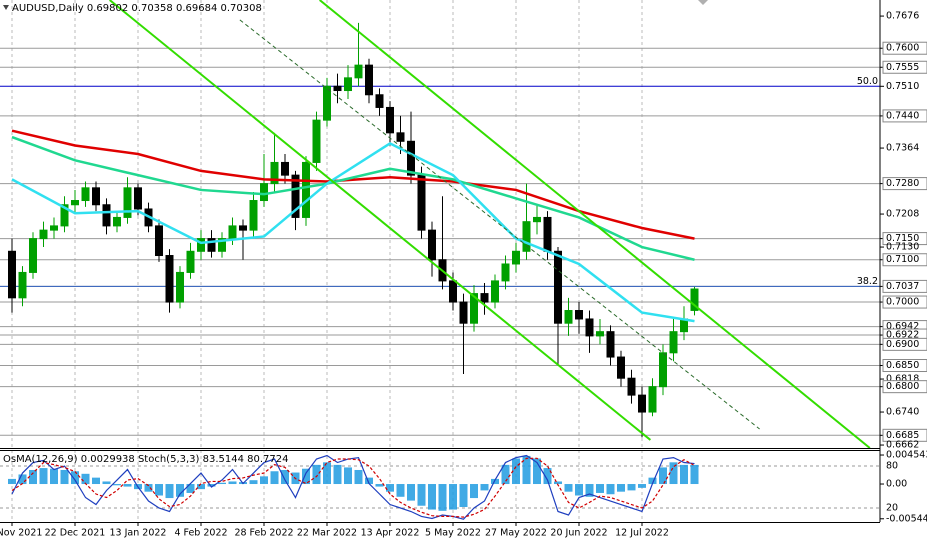  What do you see at coordinates (902, 48) in the screenshot?
I see `price-tick-label: 0.7600` at bounding box center [902, 48].